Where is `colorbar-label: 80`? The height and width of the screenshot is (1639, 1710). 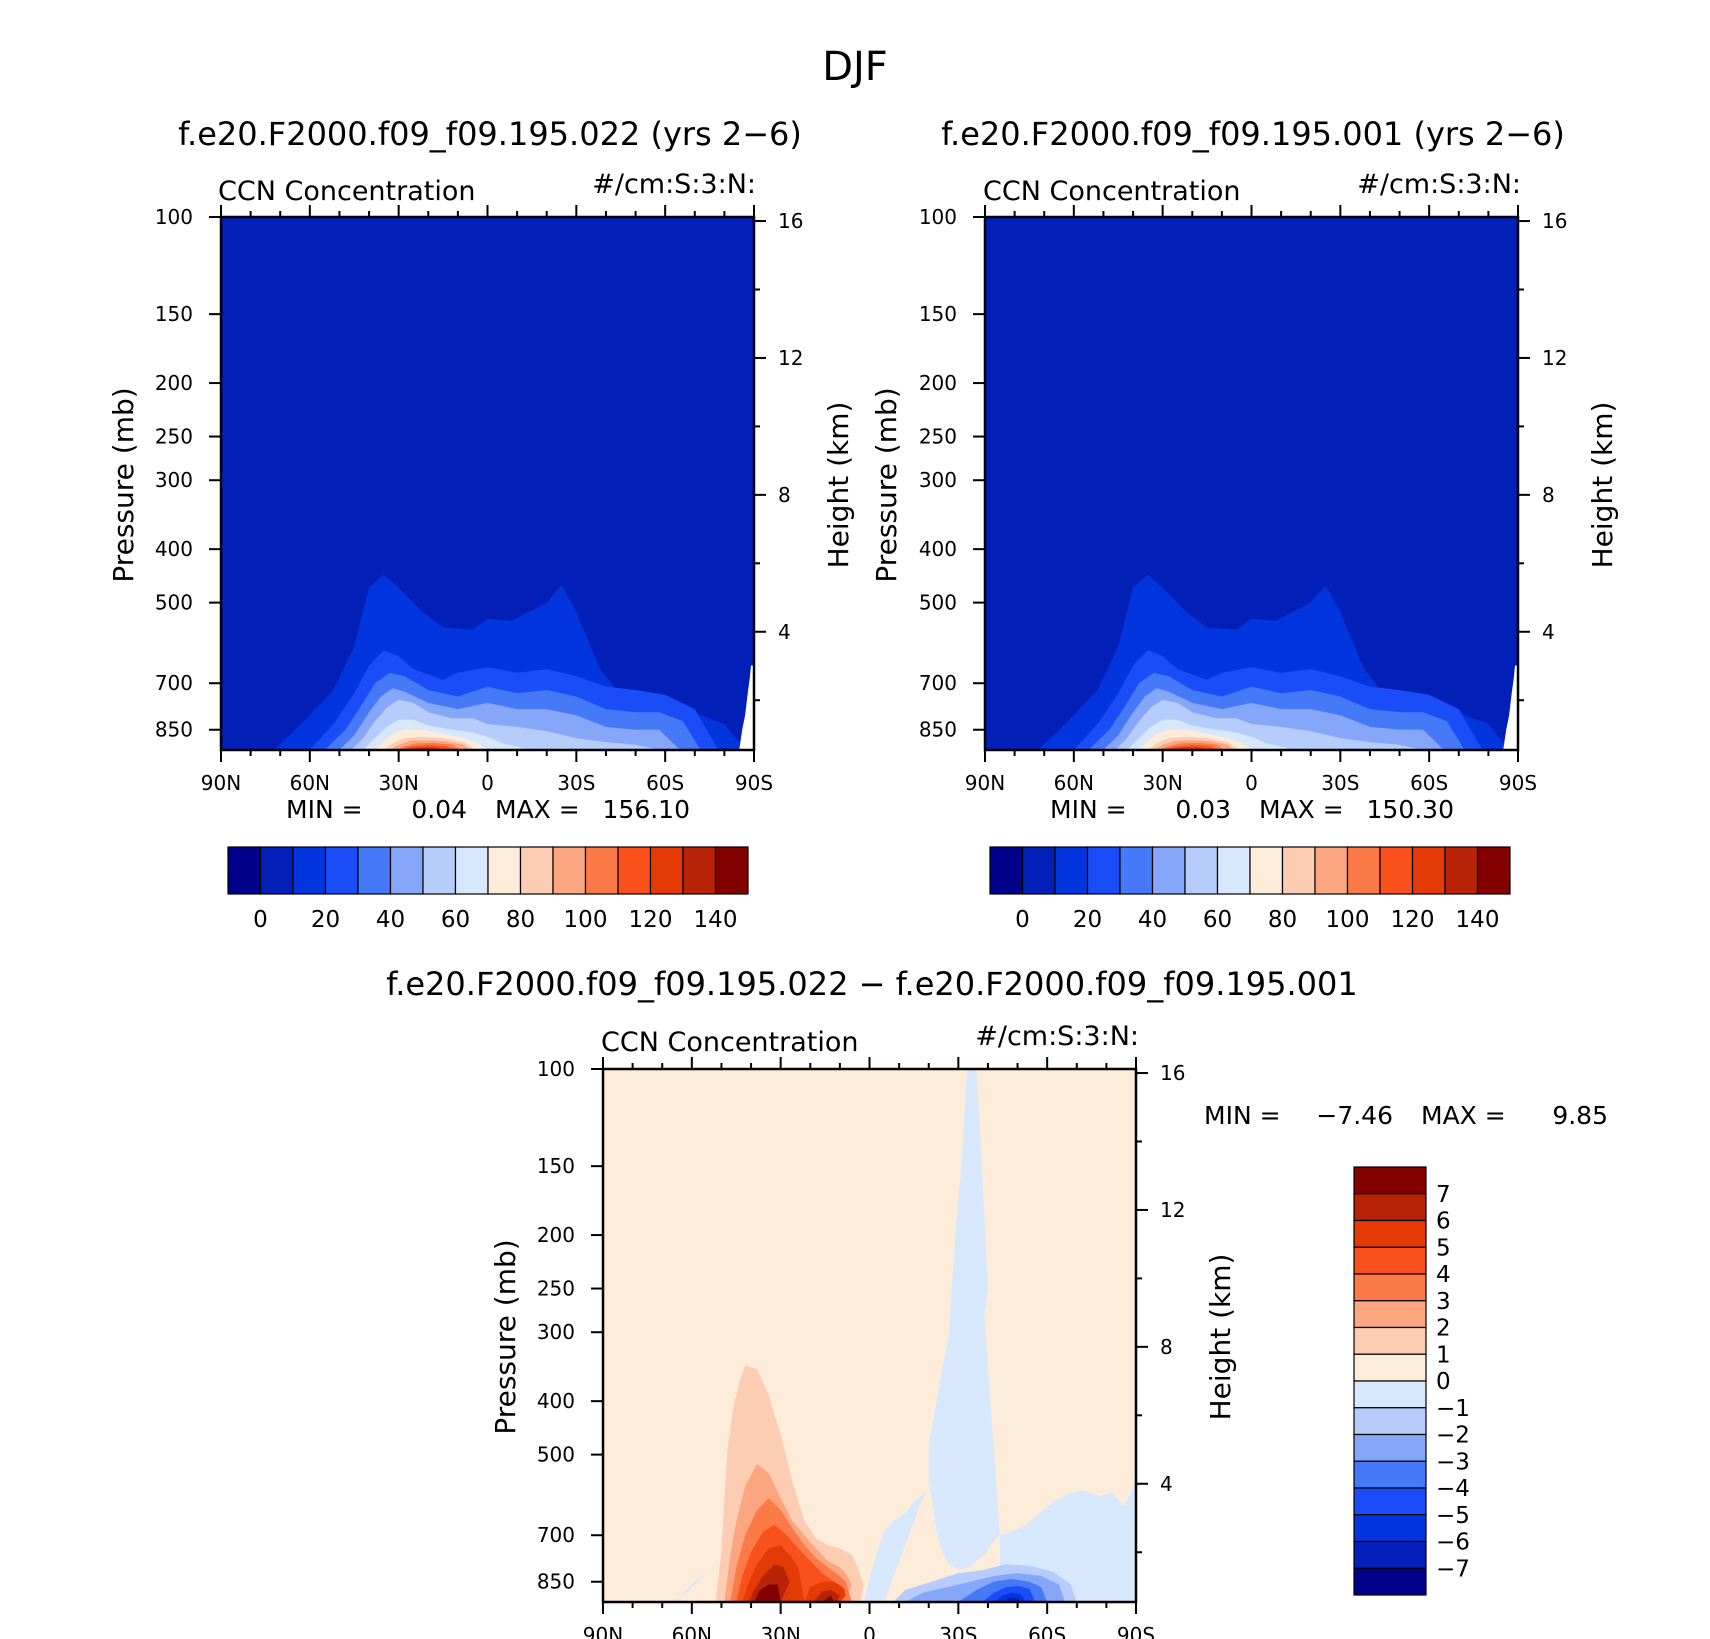
colorbar-label: 80 is located at coordinates (1282, 920).